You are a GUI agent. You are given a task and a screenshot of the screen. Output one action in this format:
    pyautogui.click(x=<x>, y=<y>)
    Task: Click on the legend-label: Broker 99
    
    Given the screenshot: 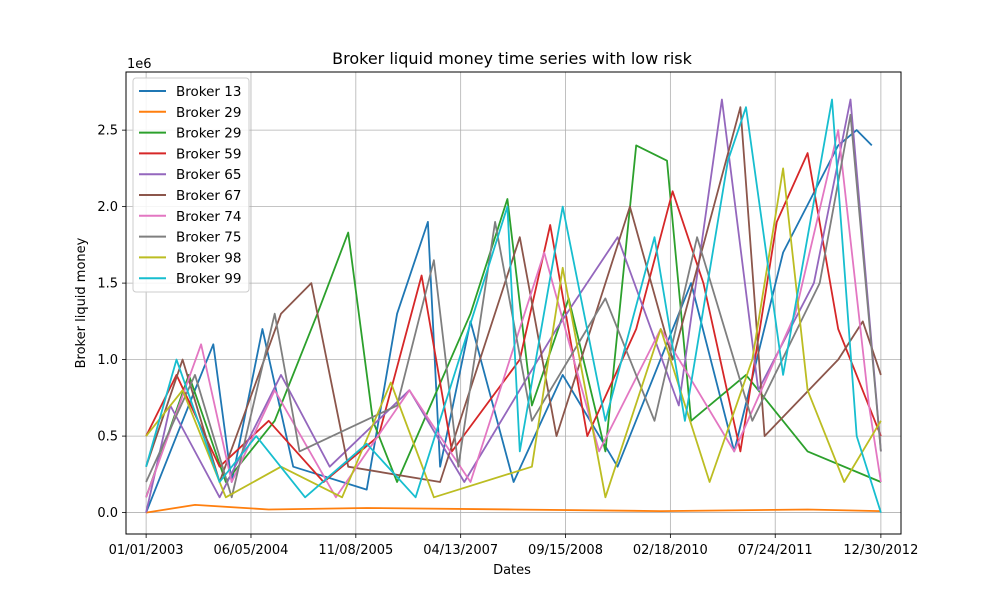 What is the action you would take?
    pyautogui.click(x=208, y=279)
    